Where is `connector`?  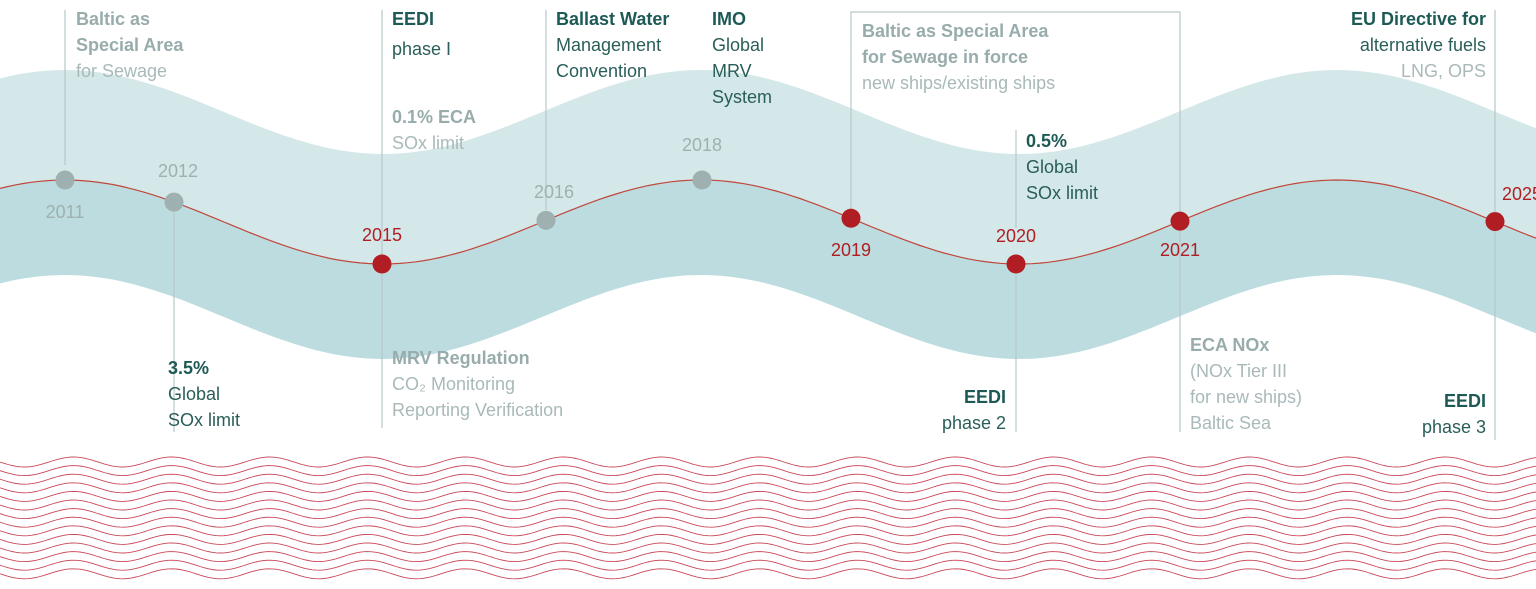
connector is located at coordinates (1015, 111).